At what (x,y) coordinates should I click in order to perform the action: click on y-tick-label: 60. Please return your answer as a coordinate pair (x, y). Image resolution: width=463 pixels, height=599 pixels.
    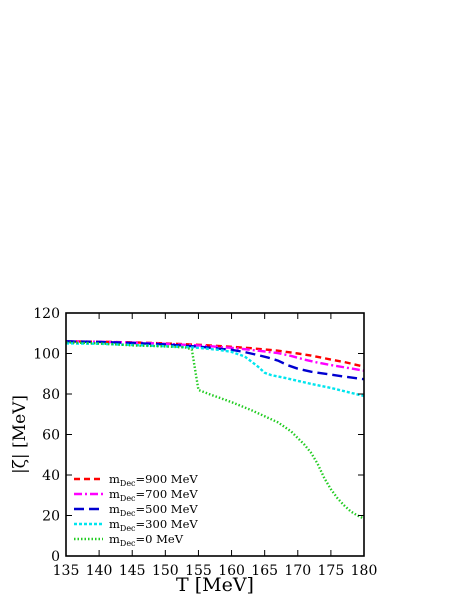
    Looking at the image, I should click on (51, 436).